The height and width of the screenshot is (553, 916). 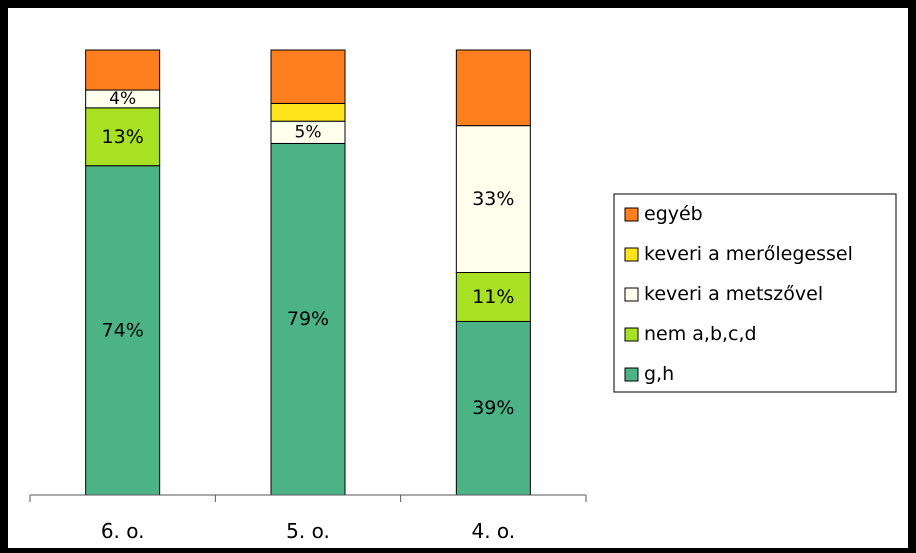 I want to click on legend-label-1: egyéb, so click(x=673, y=214).